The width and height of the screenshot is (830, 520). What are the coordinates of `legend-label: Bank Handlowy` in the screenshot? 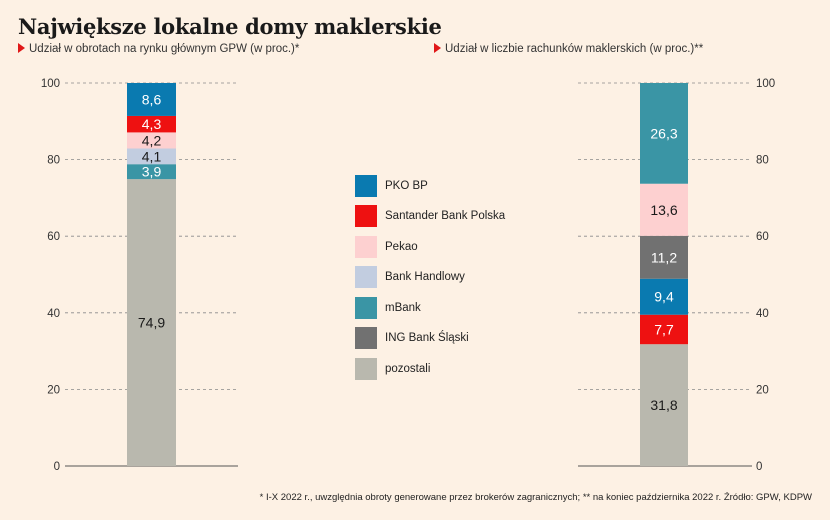 It's located at (425, 277).